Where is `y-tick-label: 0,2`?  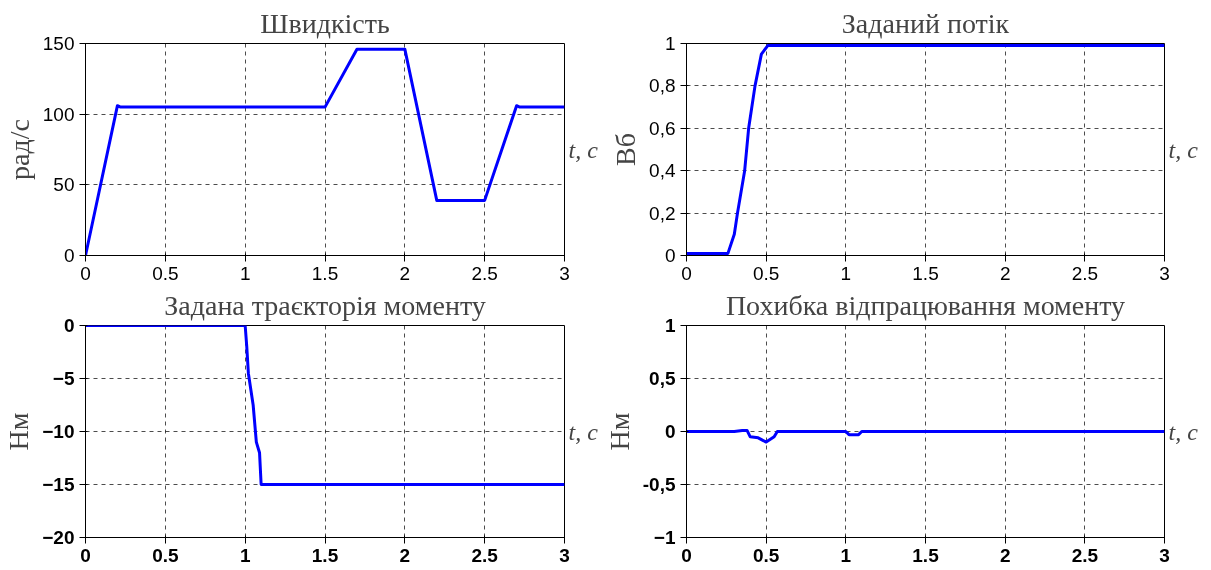 y-tick-label: 0,2 is located at coordinates (662, 213).